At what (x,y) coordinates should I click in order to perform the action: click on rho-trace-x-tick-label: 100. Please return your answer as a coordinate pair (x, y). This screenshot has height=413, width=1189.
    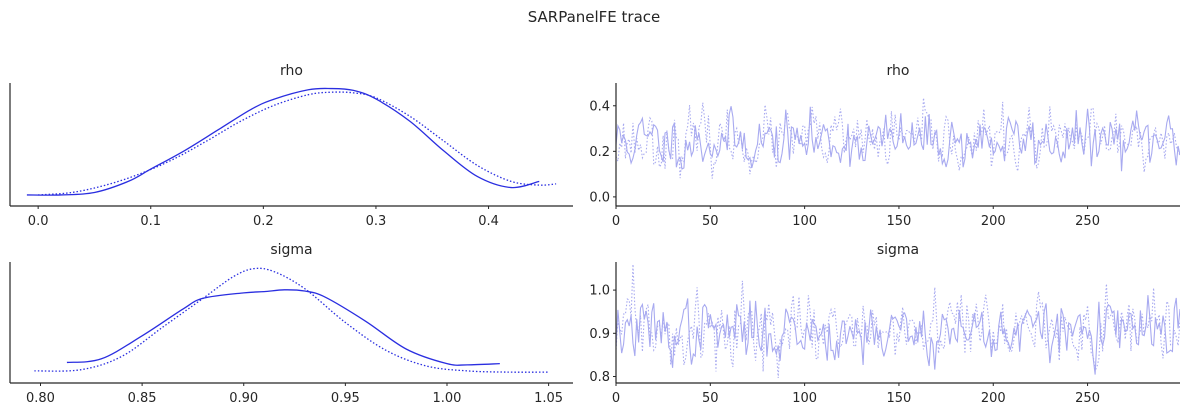
    Looking at the image, I should click on (804, 221).